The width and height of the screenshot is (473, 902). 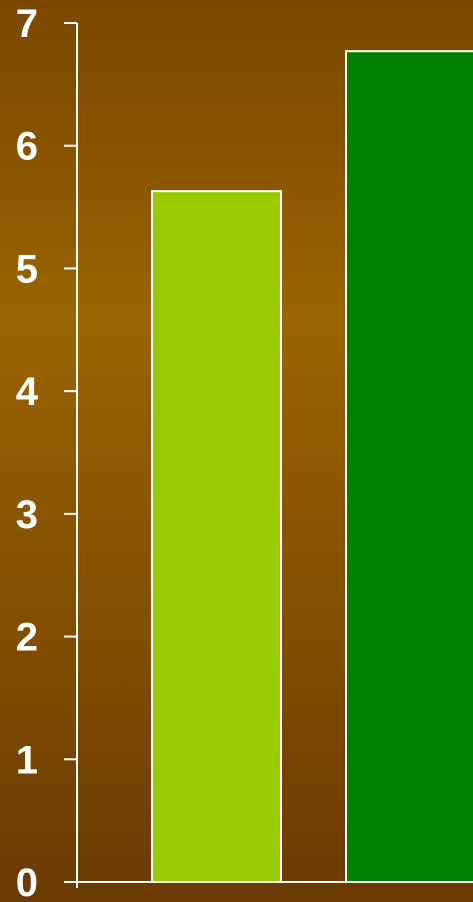 I want to click on y-tick-label-7: 7, so click(x=27, y=24).